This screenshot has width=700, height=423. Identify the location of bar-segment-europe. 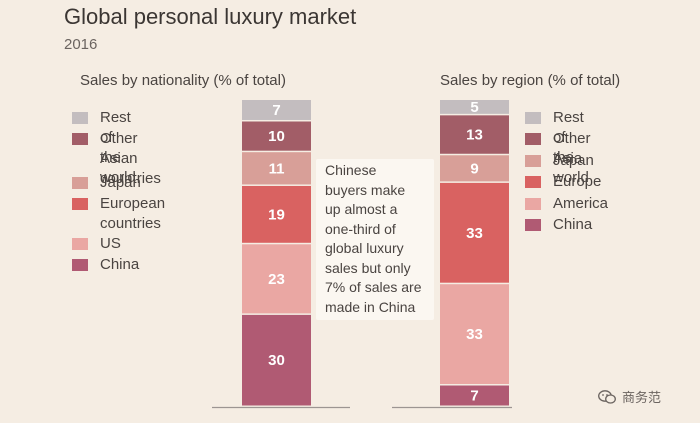
(474, 232).